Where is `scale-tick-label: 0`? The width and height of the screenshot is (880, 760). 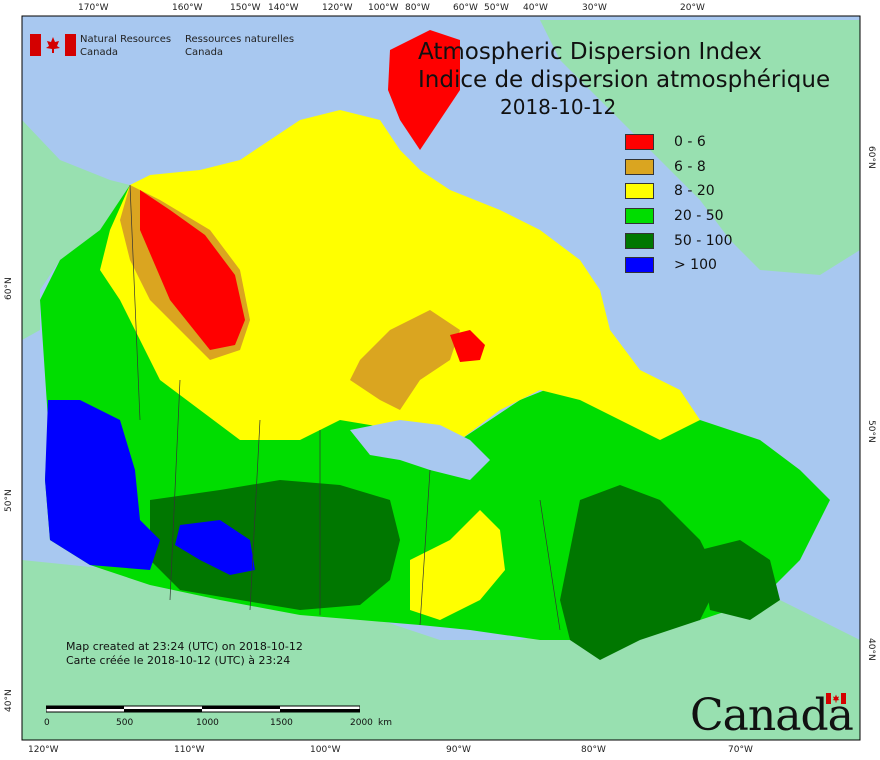
scale-tick-label: 0 is located at coordinates (47, 723).